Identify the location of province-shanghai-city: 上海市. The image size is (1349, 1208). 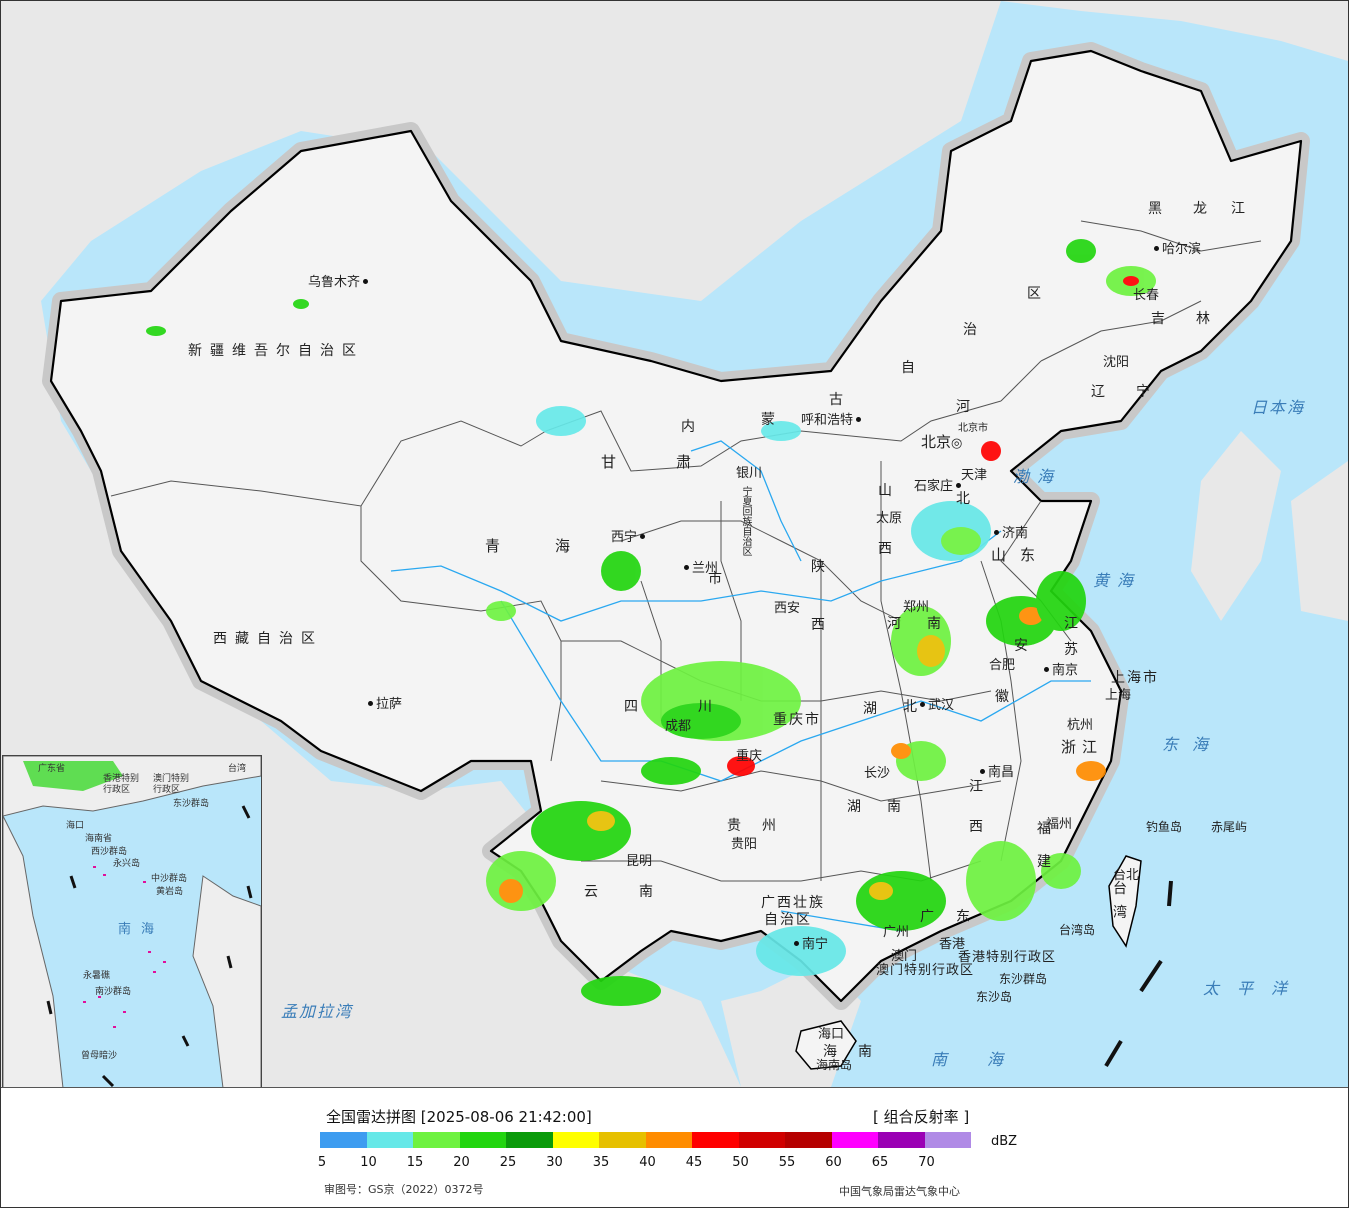
(1135, 678).